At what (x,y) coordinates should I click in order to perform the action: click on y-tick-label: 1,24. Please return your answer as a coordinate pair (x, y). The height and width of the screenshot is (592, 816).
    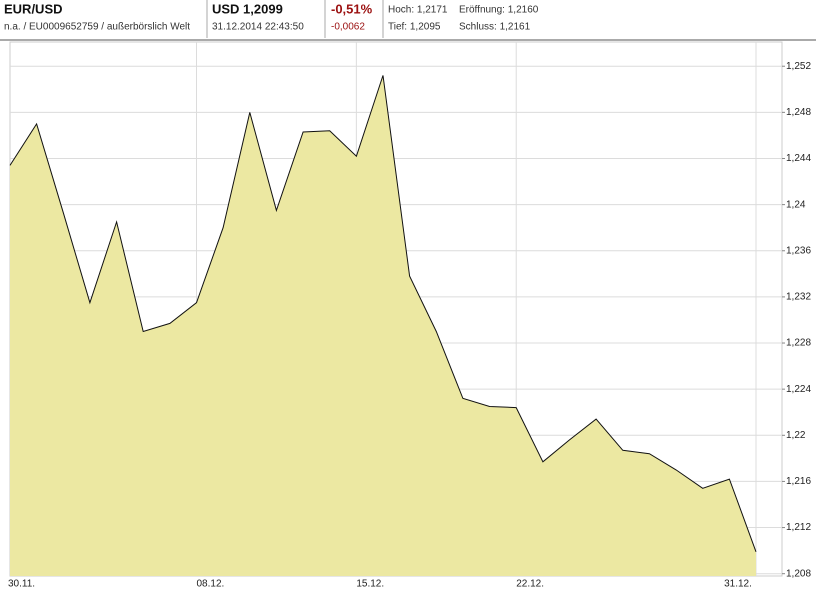
    Looking at the image, I should click on (796, 204).